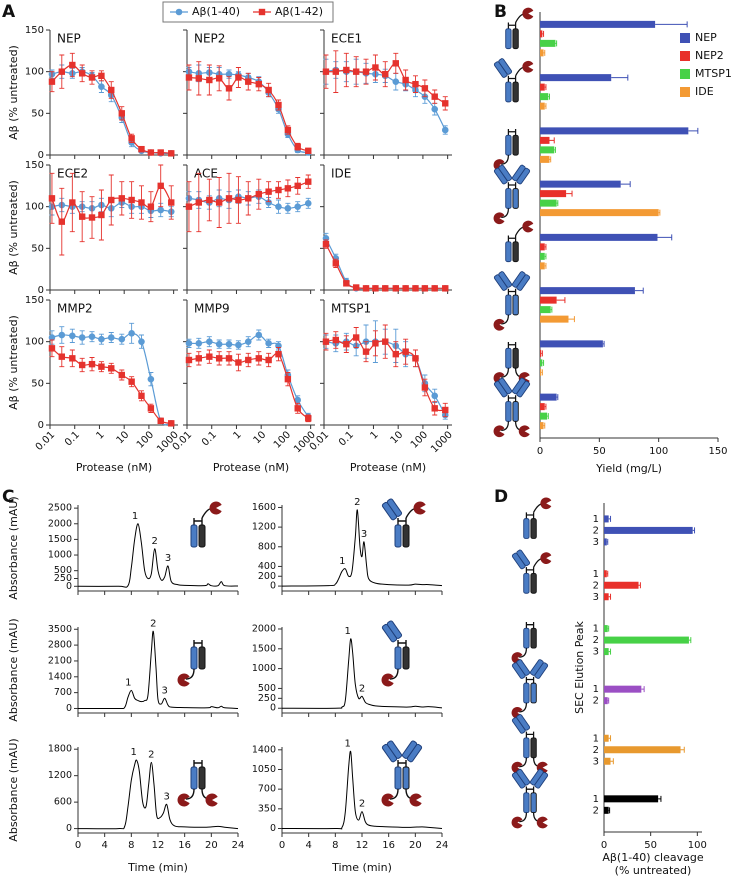 The width and height of the screenshot is (738, 877). I want to click on x-axis-label: Protease (nM), so click(114, 467).